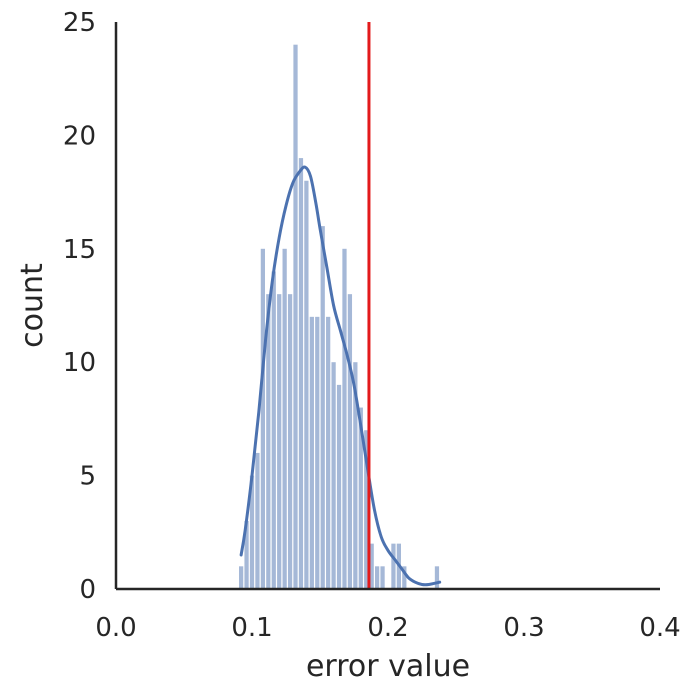  I want to click on y-tick-label: 0, so click(87, 590).